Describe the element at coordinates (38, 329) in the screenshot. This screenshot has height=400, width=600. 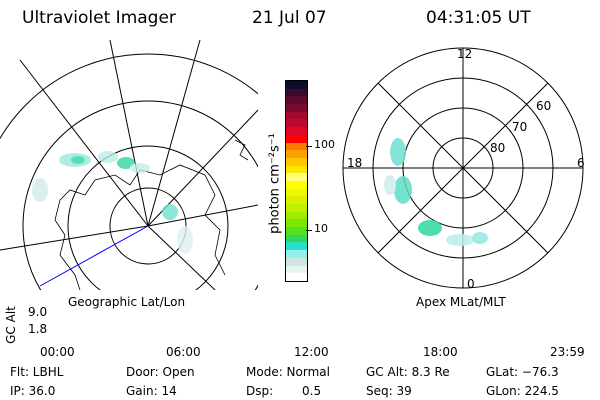
I see `ytick-1-8: 1.8` at that location.